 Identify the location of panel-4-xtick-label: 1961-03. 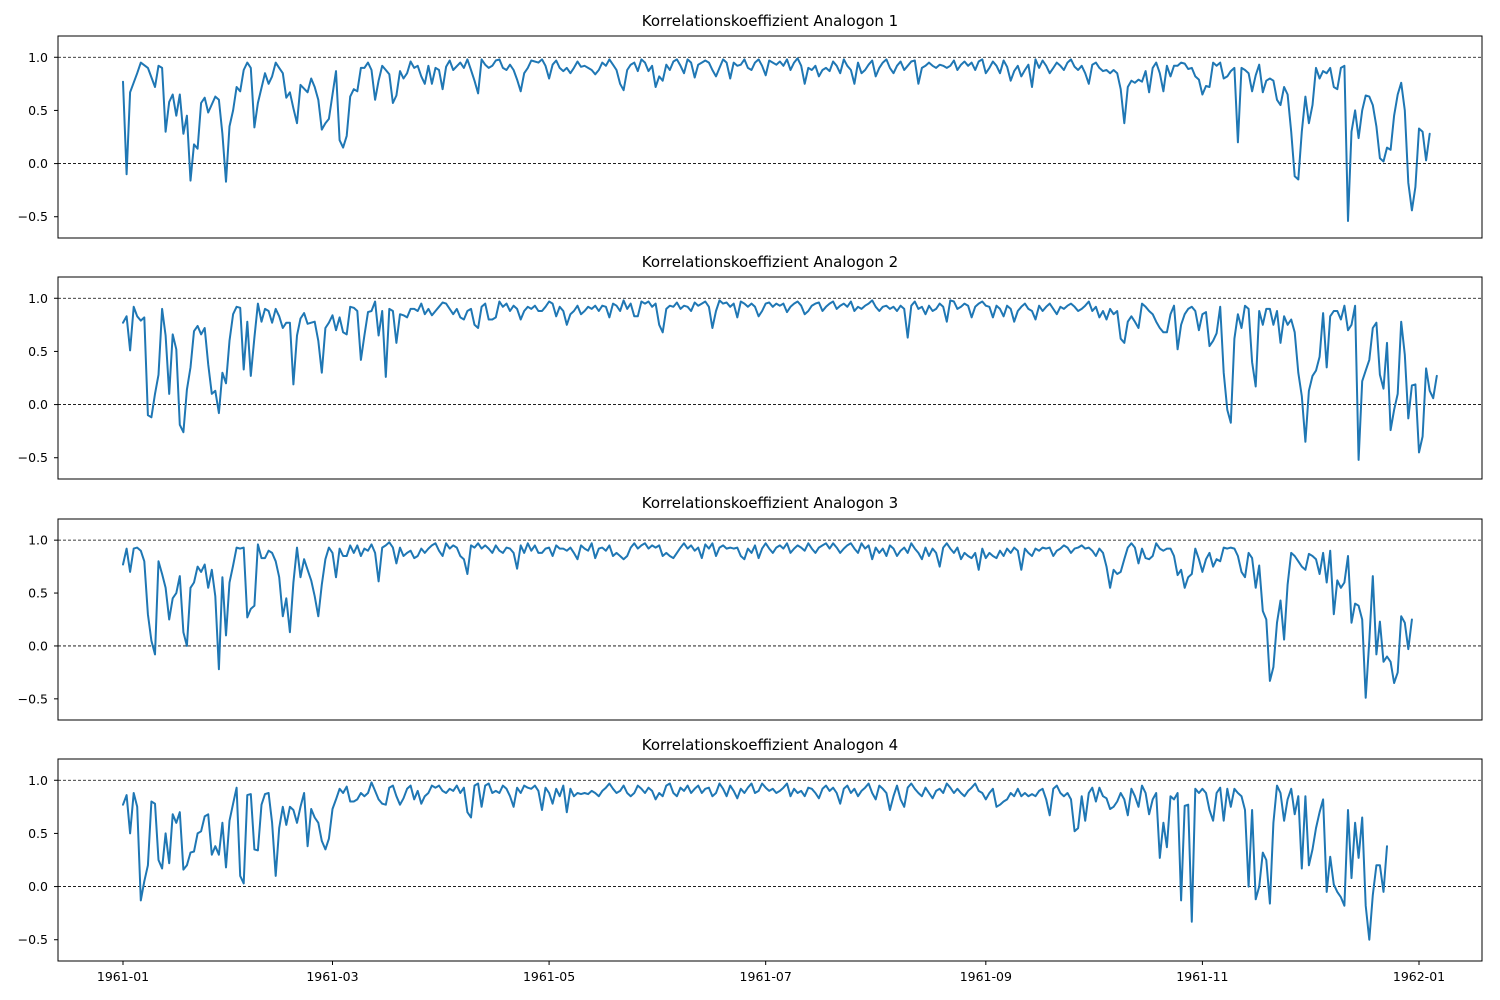
(332, 976).